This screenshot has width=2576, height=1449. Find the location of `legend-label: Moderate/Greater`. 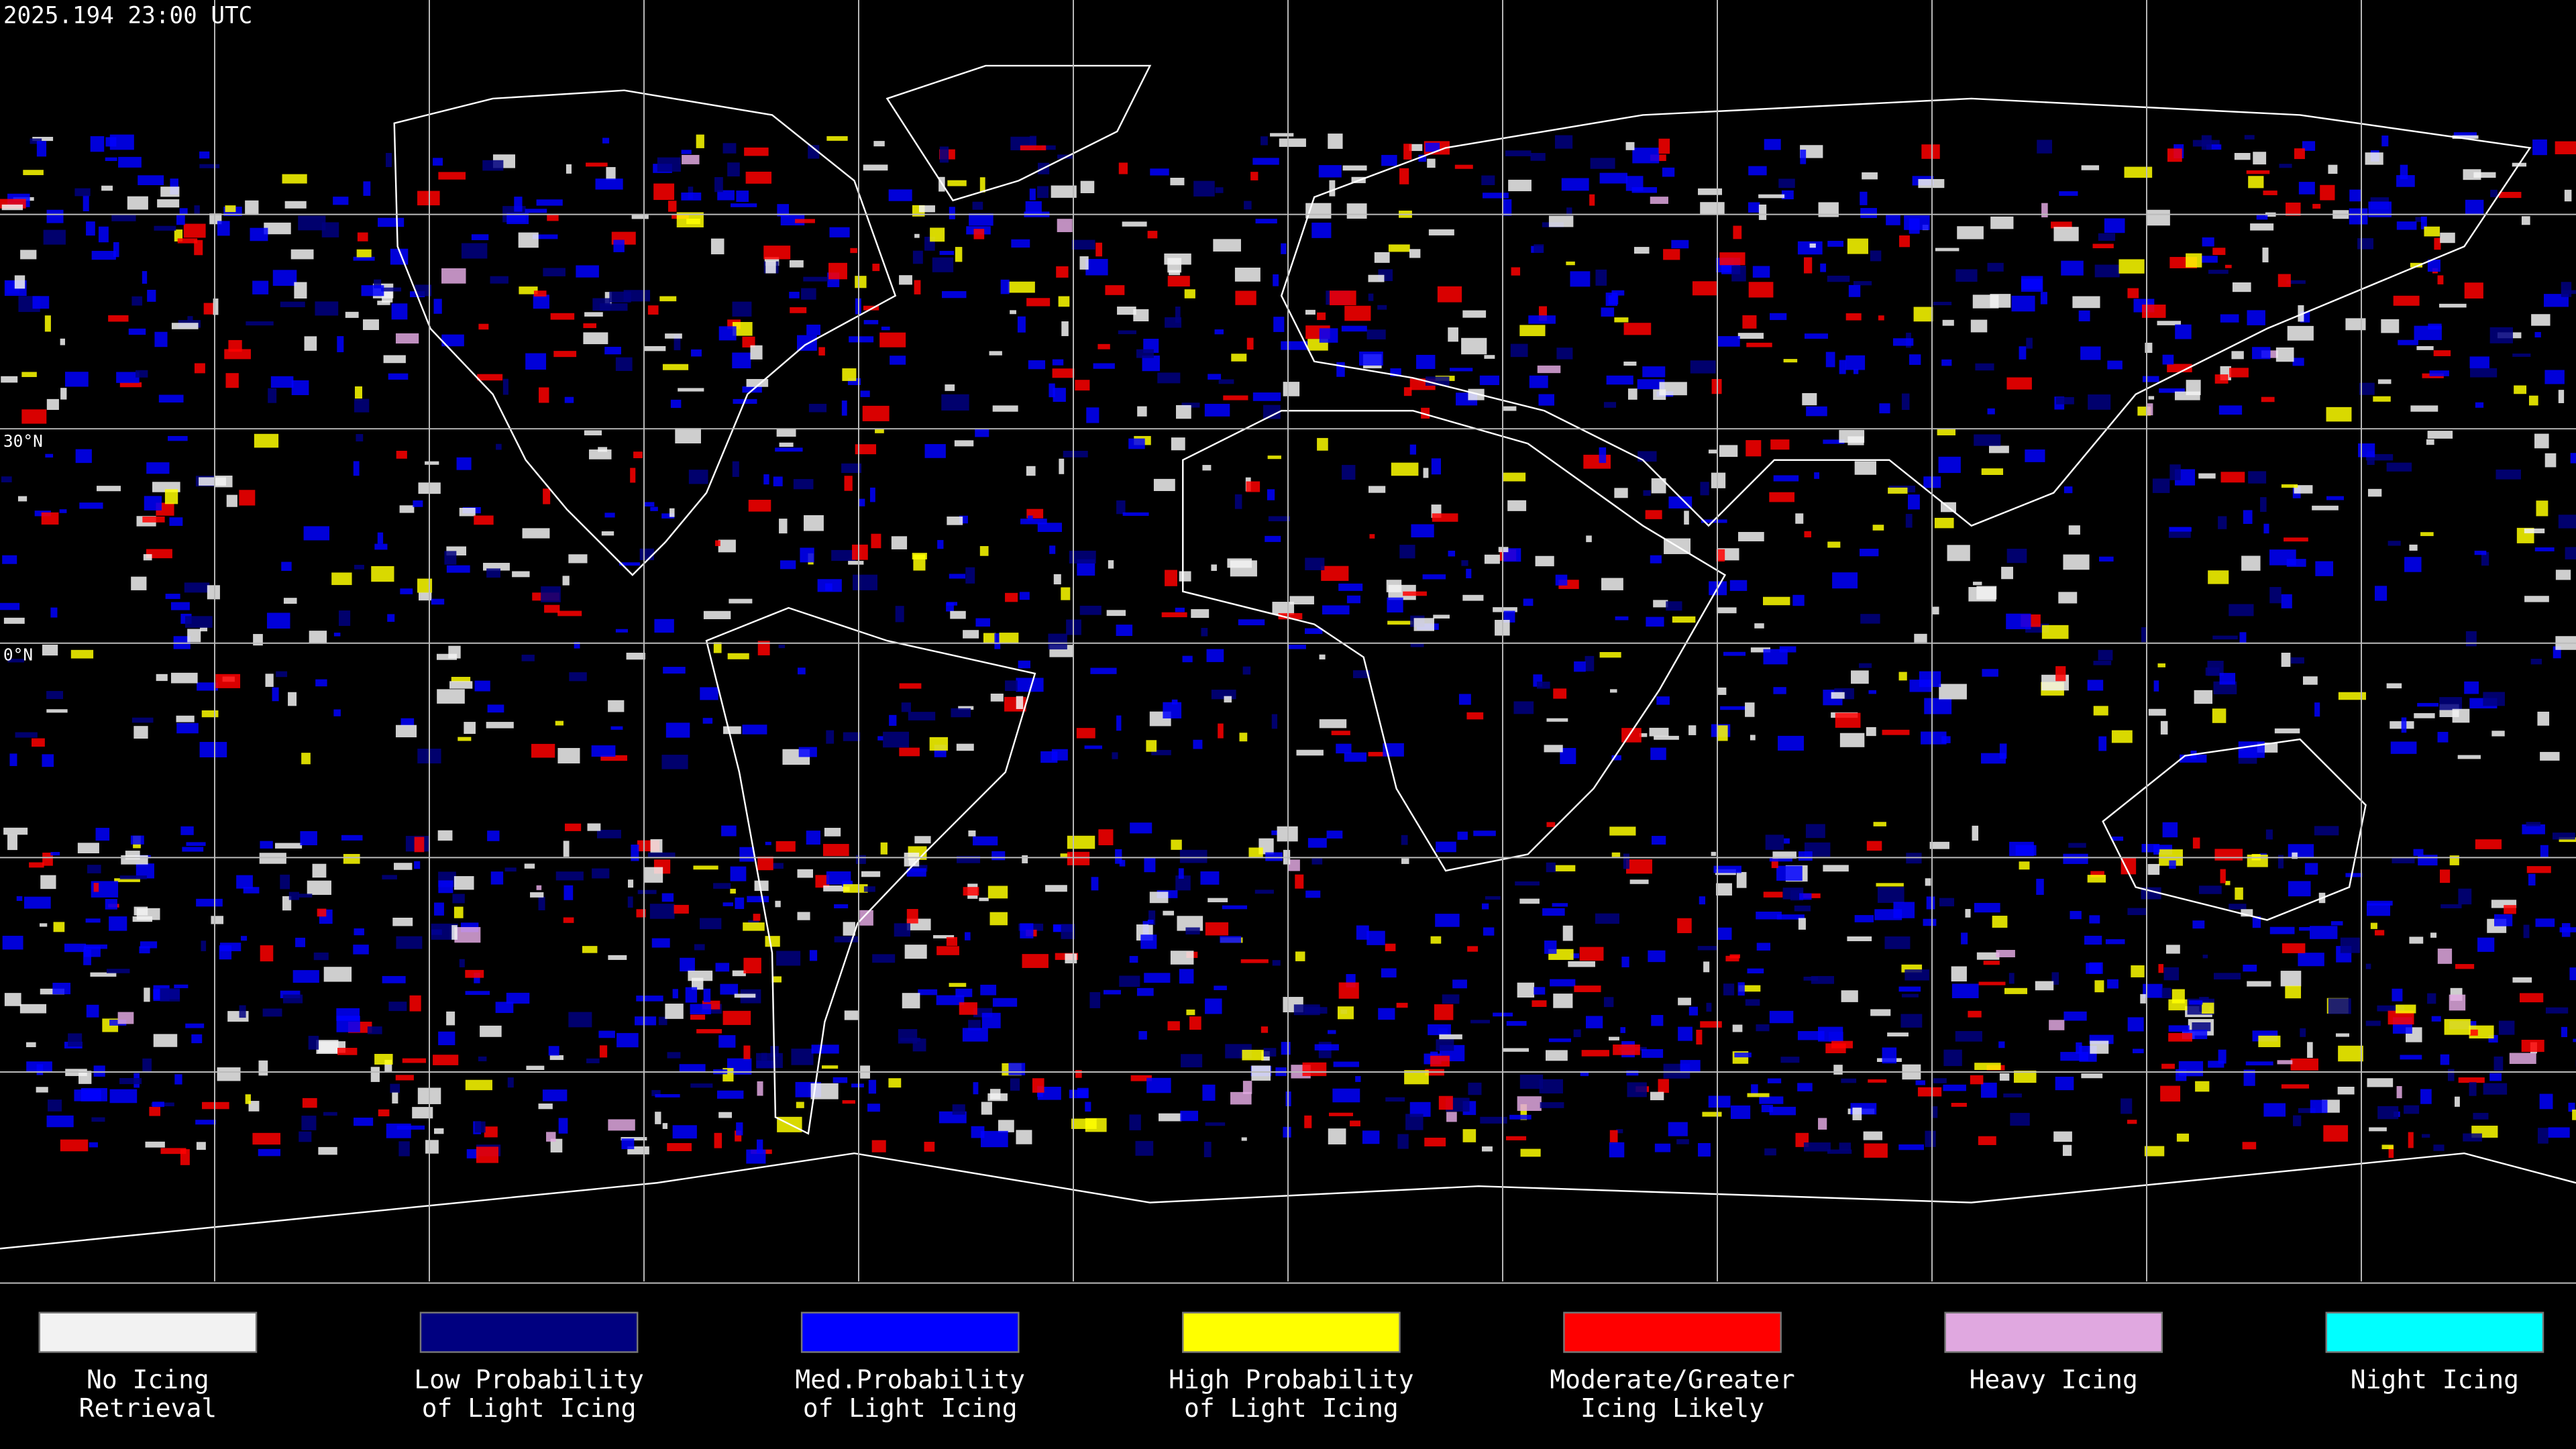

legend-label: Moderate/Greater is located at coordinates (1672, 1379).